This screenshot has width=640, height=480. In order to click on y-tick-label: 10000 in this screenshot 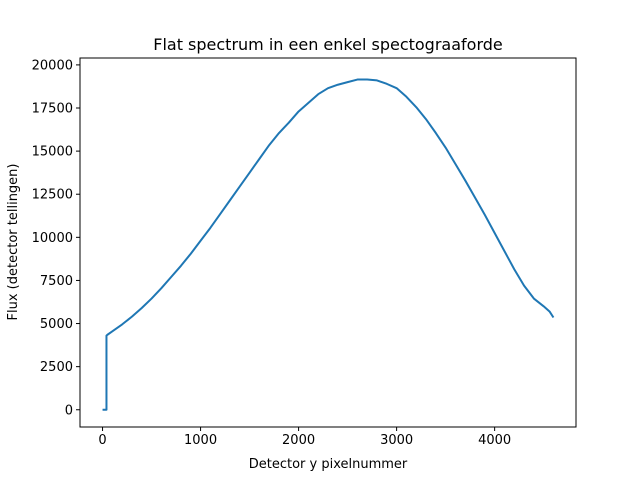, I will do `click(52, 238)`.